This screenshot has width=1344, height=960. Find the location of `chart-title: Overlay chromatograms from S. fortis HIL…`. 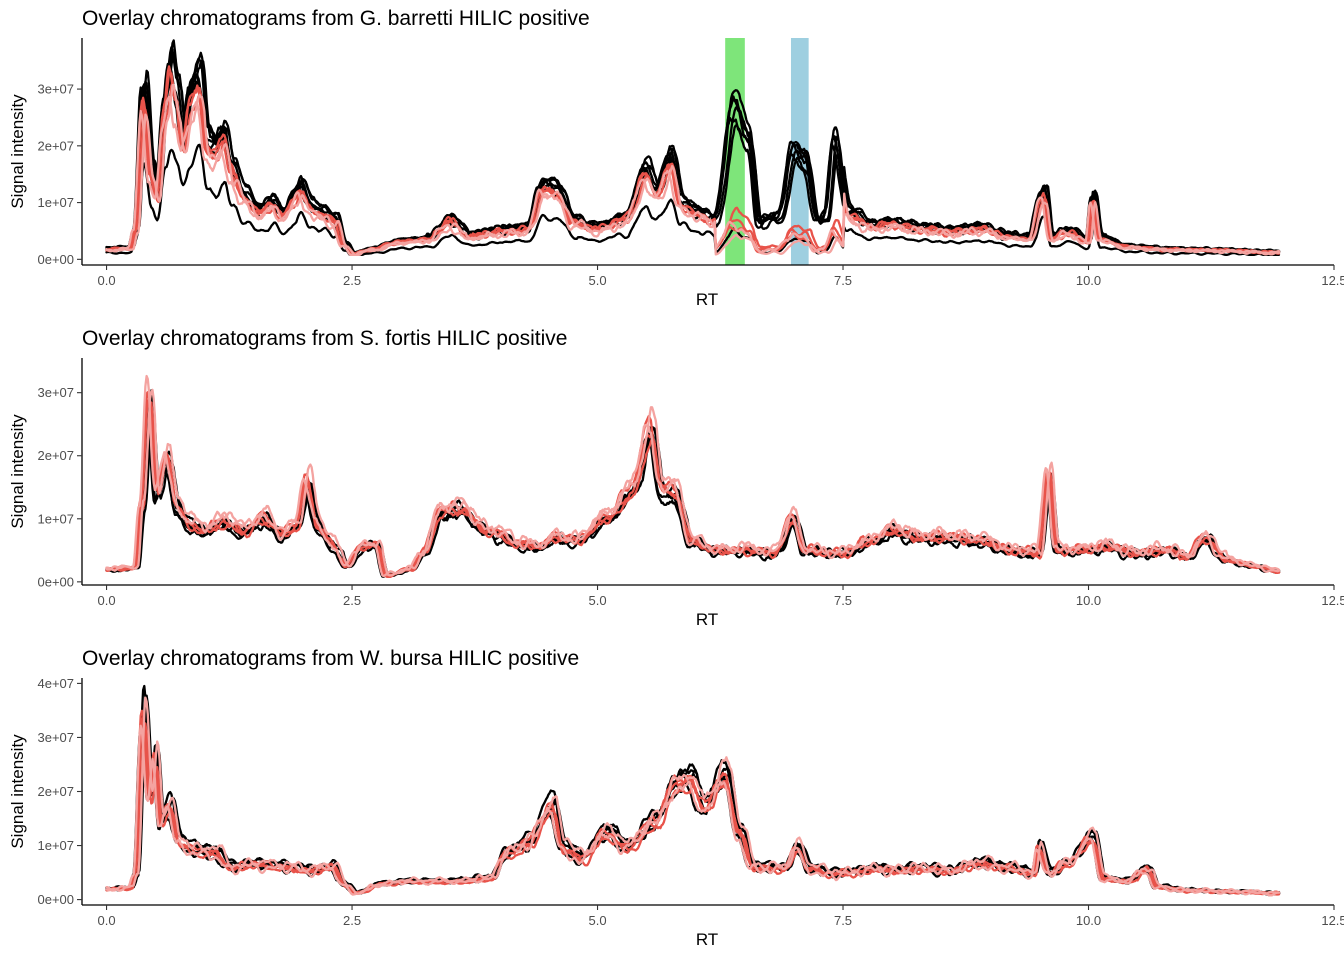

chart-title: Overlay chromatograms from S. fortis HIL… is located at coordinates (324, 338).